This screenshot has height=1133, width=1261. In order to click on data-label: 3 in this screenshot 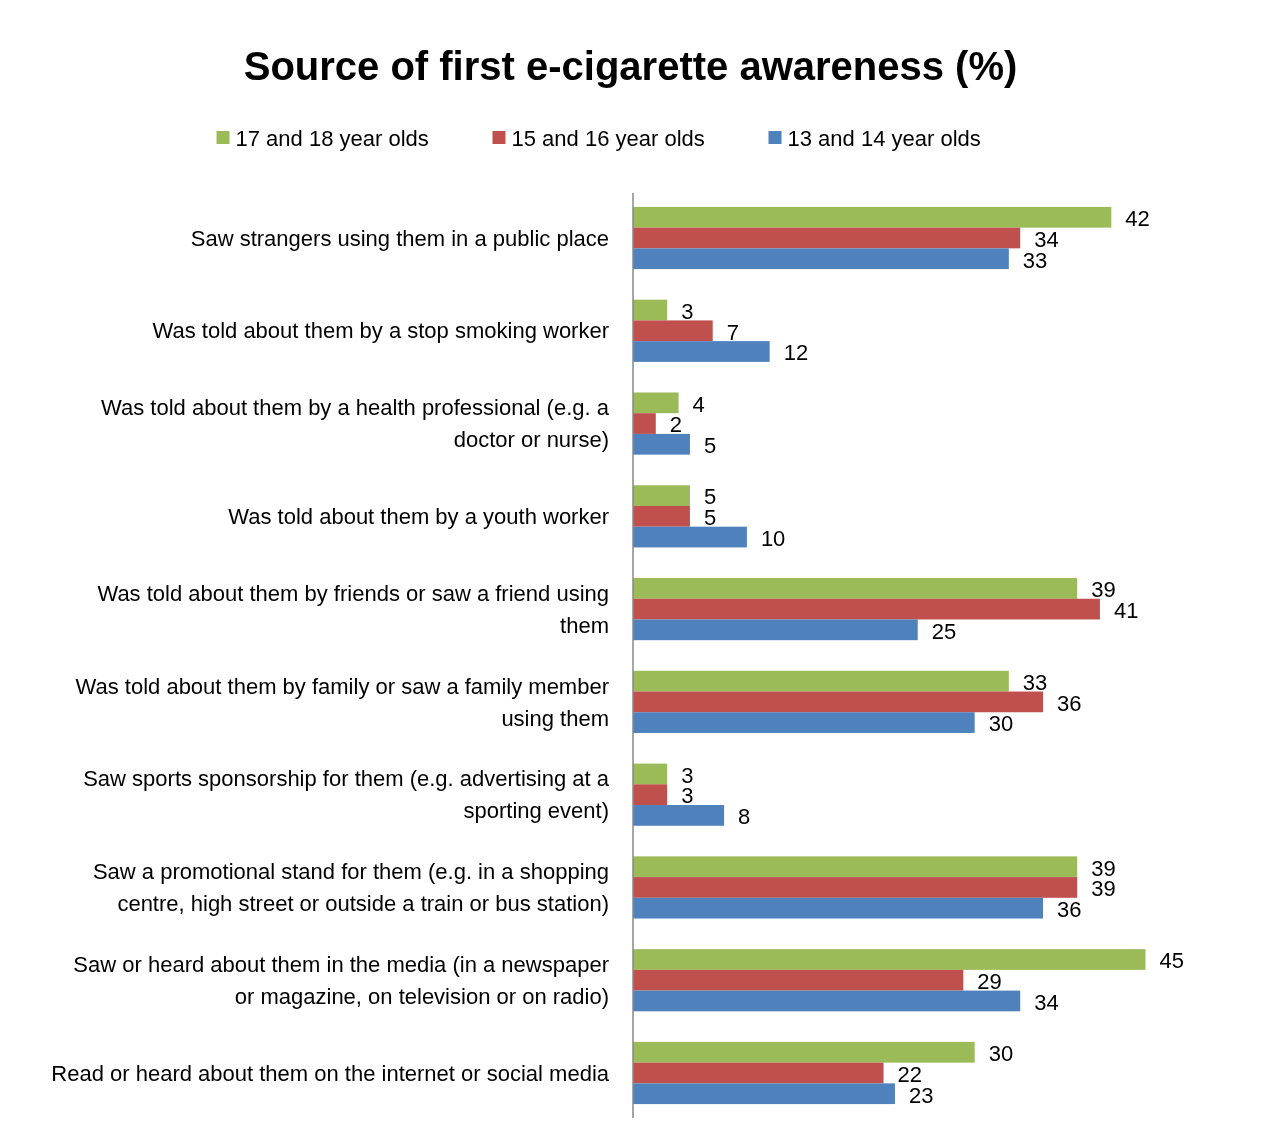, I will do `click(687, 311)`.